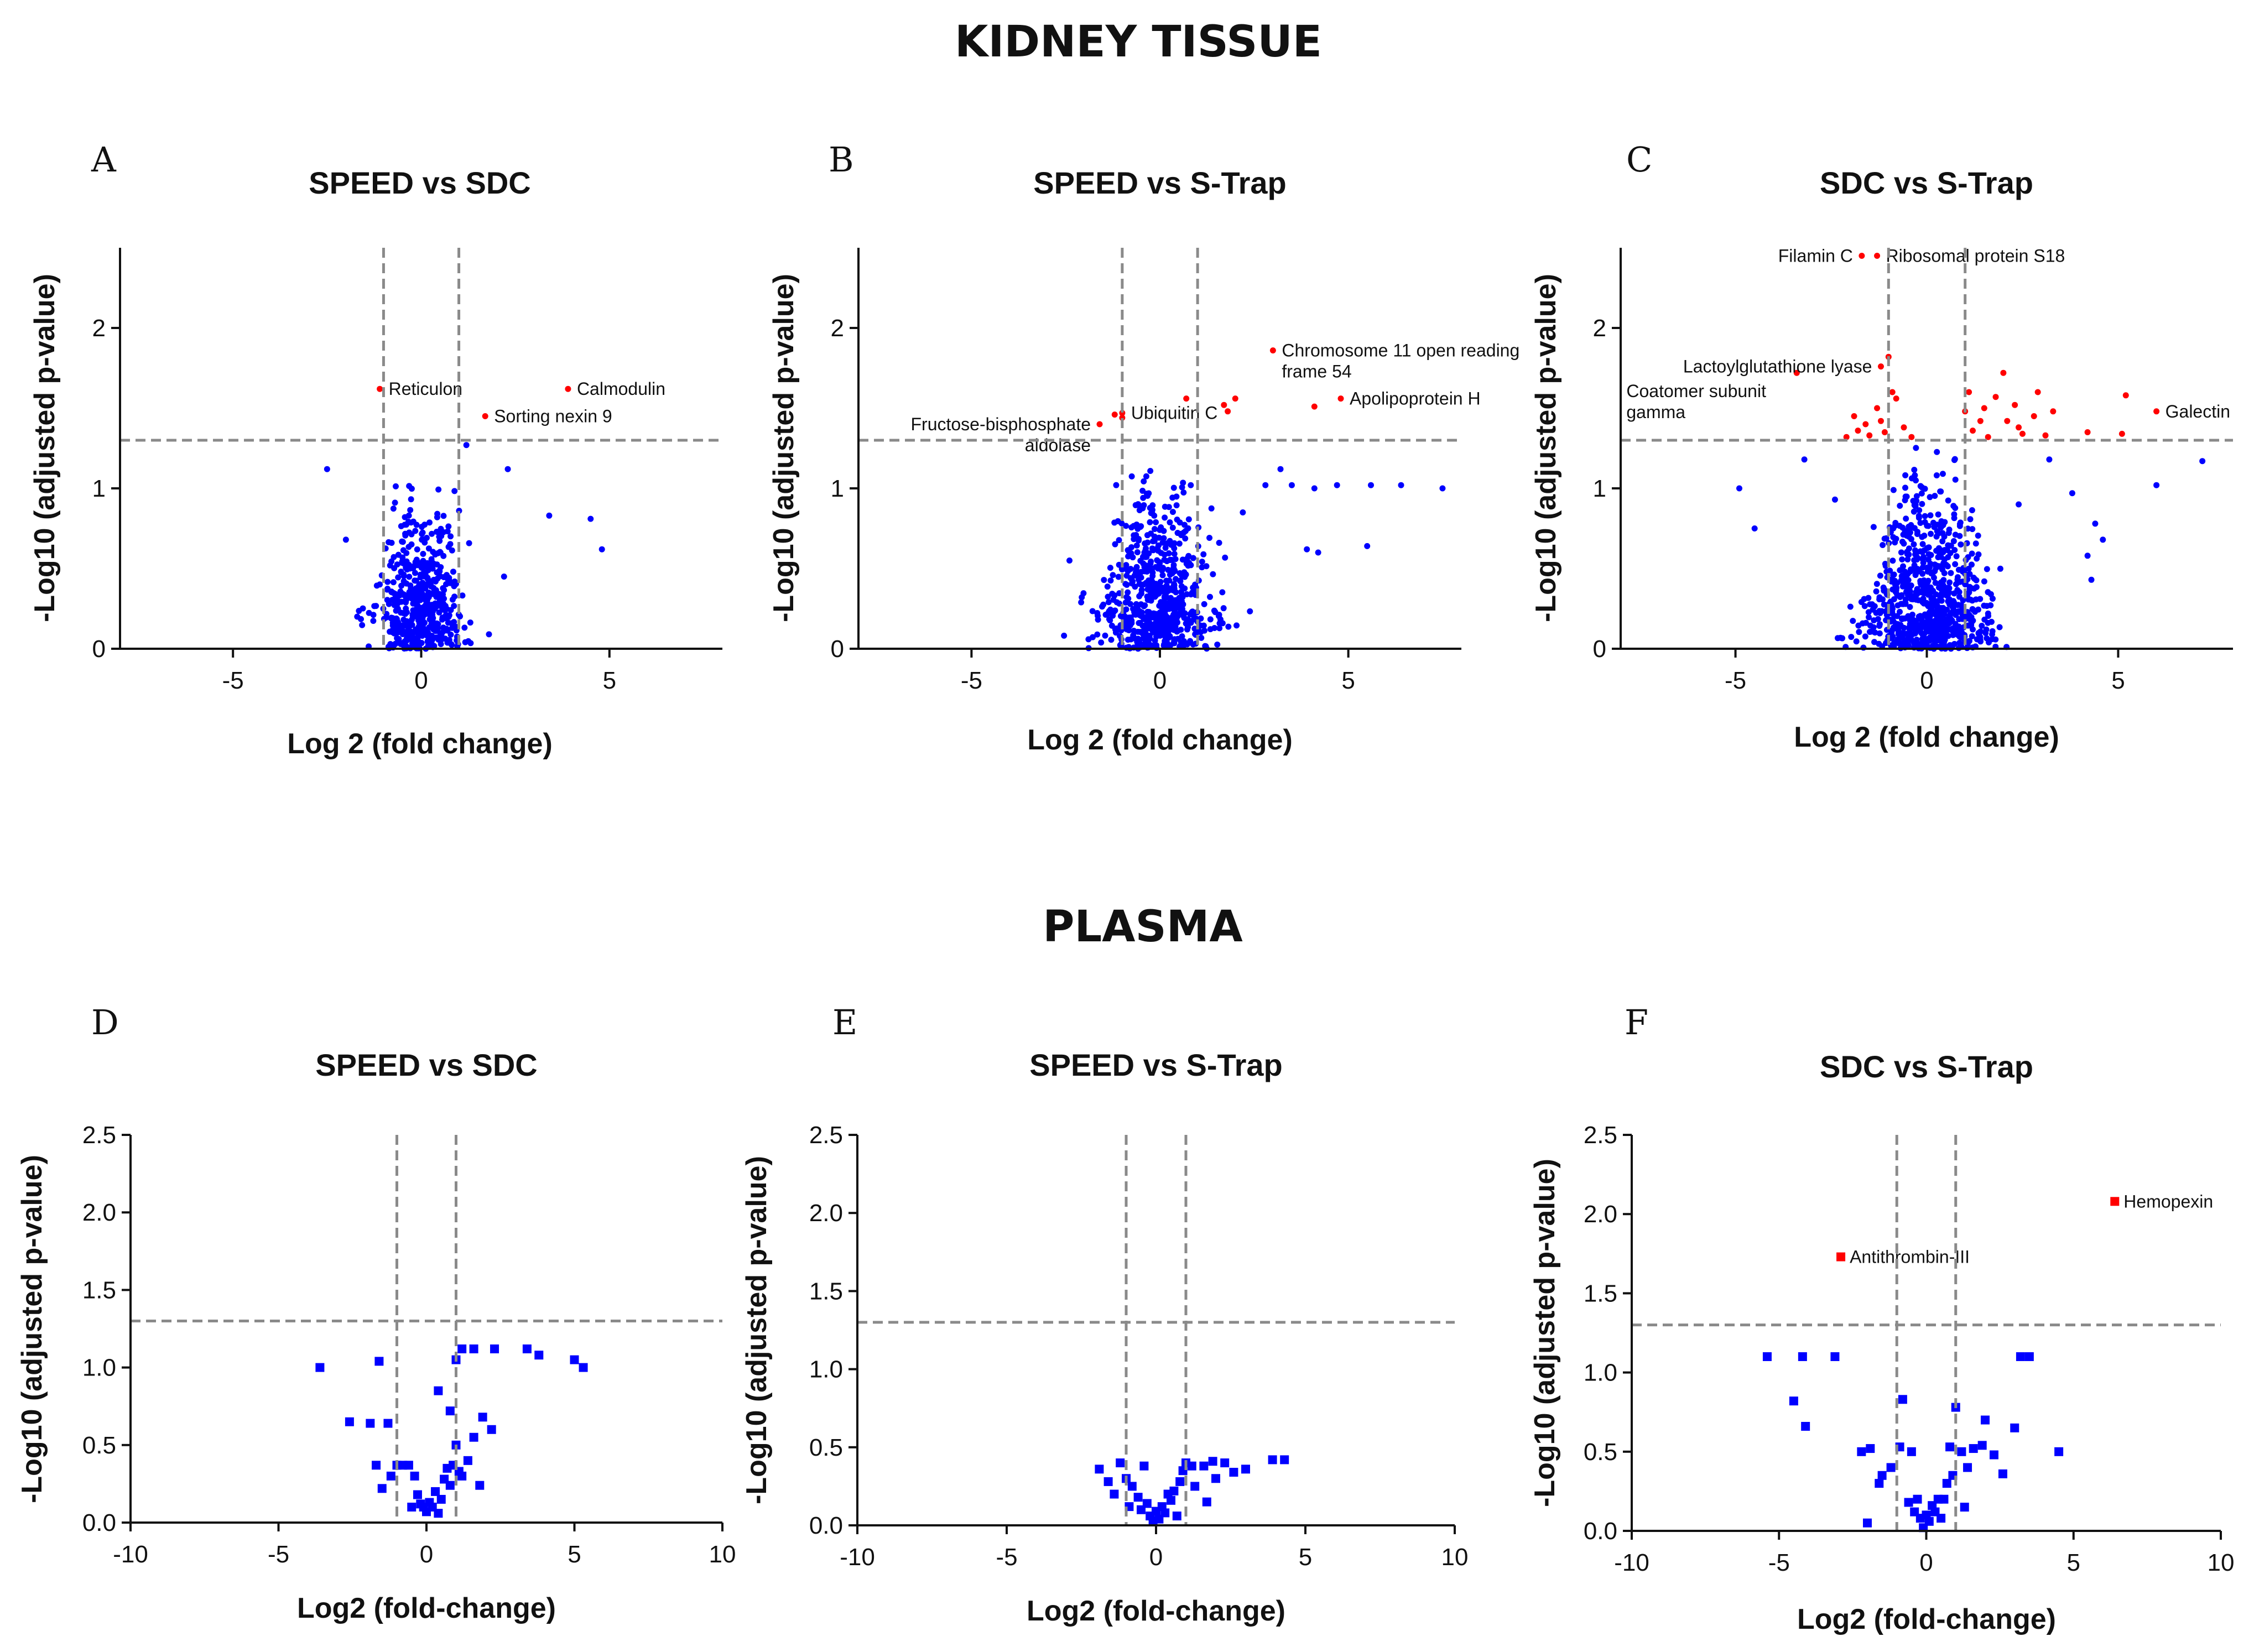  What do you see at coordinates (826, 1135) in the screenshot?
I see `y-tick-label: 2.5` at bounding box center [826, 1135].